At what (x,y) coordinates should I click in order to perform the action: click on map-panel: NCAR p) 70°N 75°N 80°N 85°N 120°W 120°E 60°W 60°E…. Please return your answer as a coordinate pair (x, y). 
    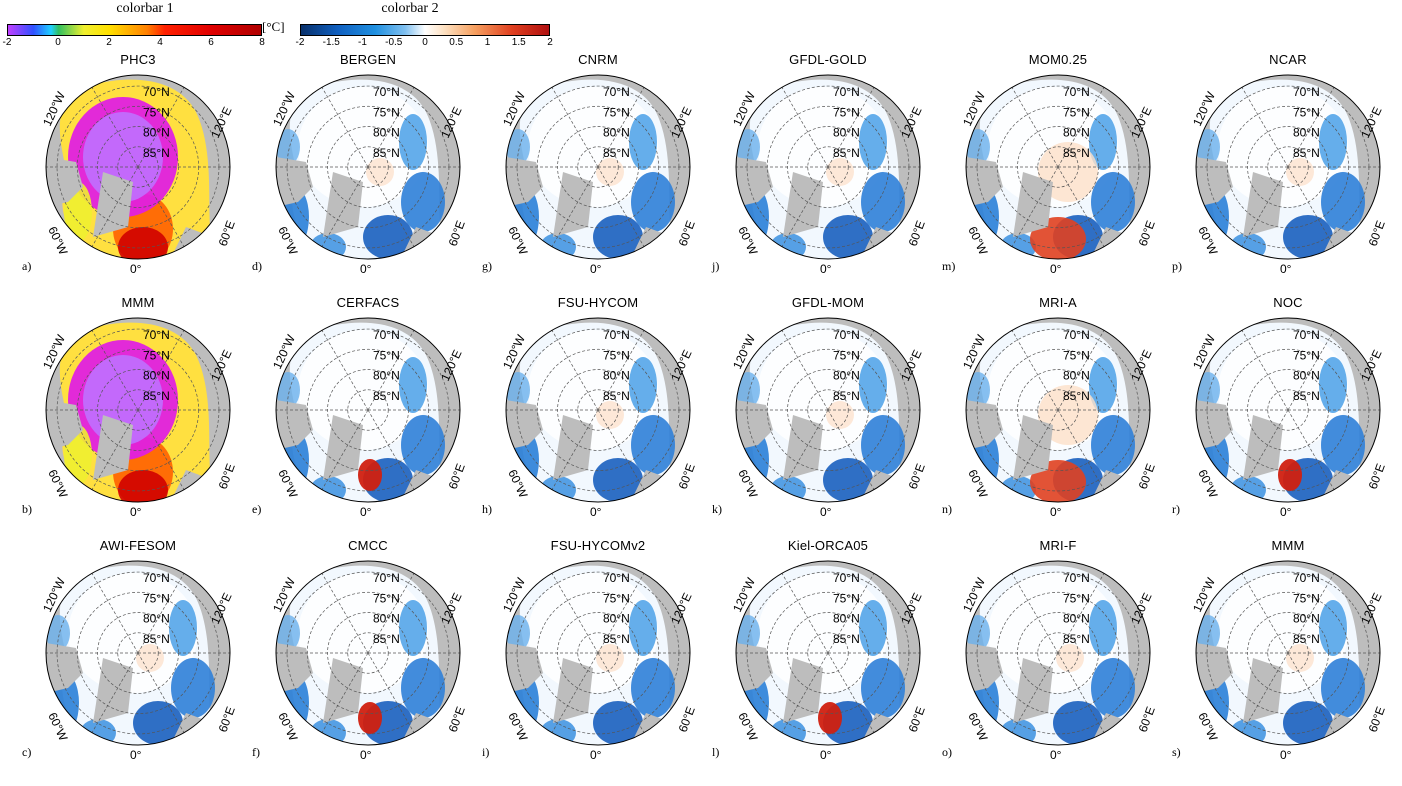
    Looking at the image, I should click on (1287, 176).